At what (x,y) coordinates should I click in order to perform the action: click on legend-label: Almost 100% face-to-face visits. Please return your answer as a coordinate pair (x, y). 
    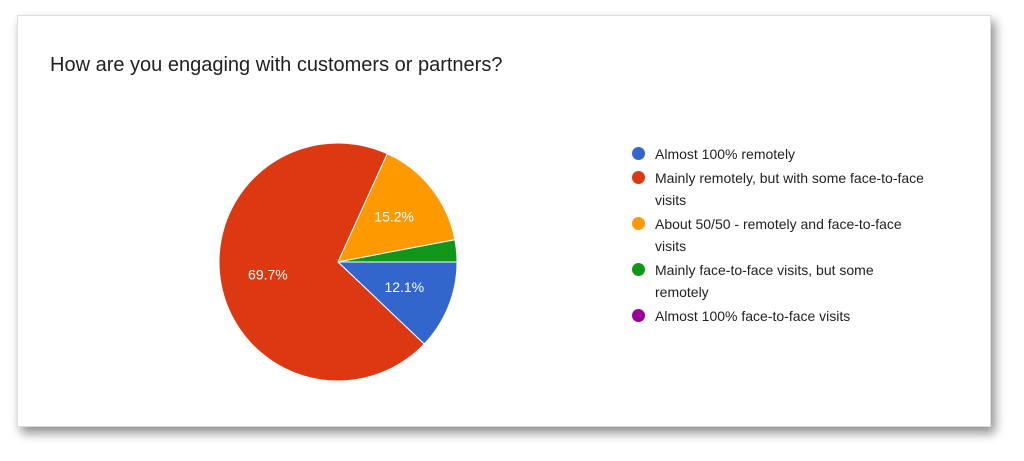
    Looking at the image, I should click on (753, 316).